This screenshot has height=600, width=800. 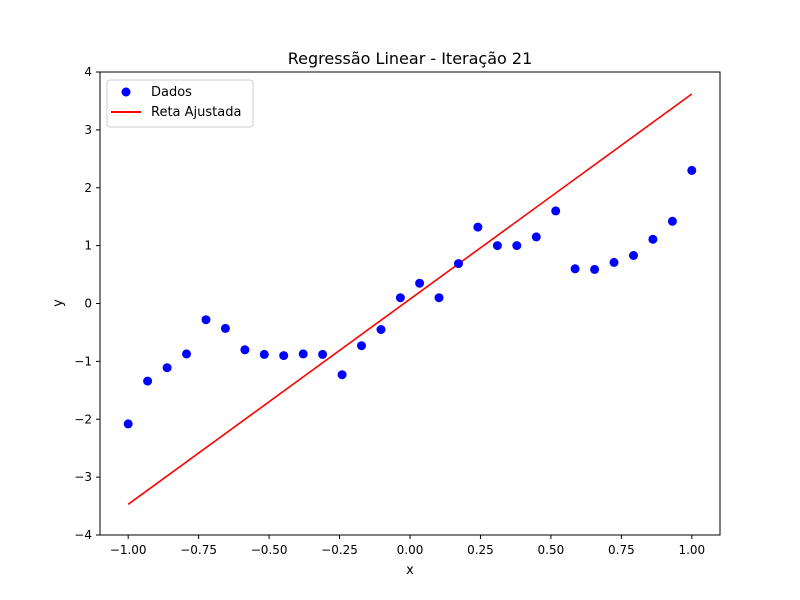 What do you see at coordinates (410, 570) in the screenshot?
I see `x-axis-label: x` at bounding box center [410, 570].